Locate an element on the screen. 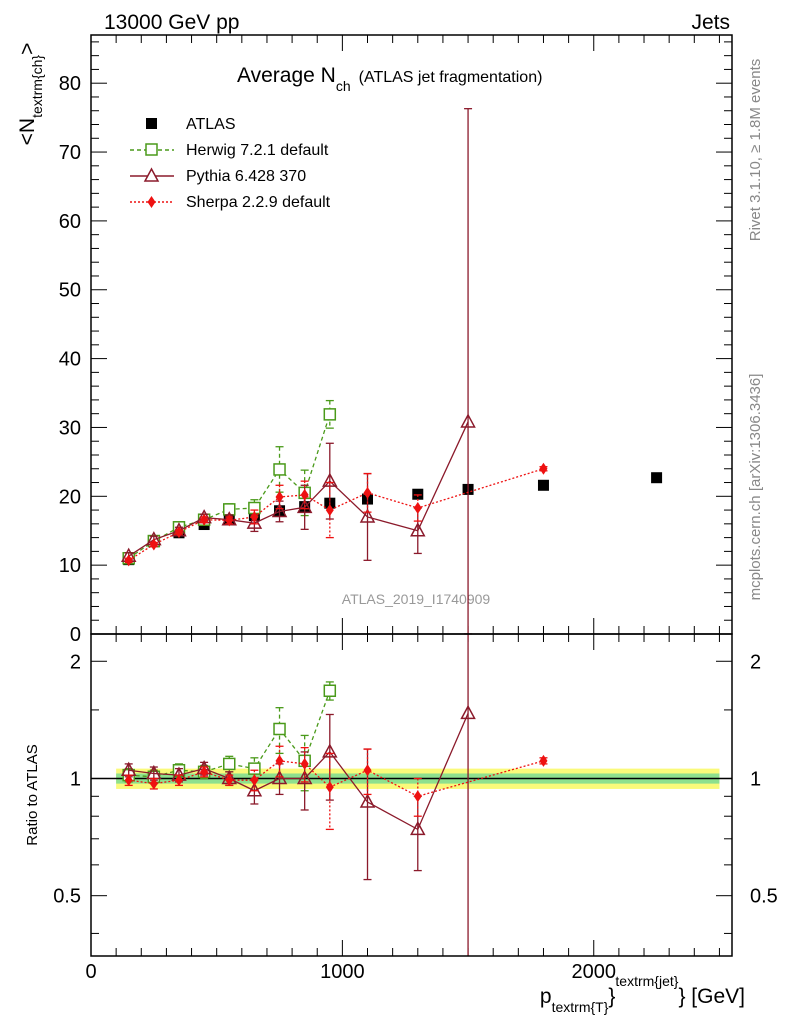  analysis-watermark: ATLAS_2019_I1740909 is located at coordinates (416, 599).